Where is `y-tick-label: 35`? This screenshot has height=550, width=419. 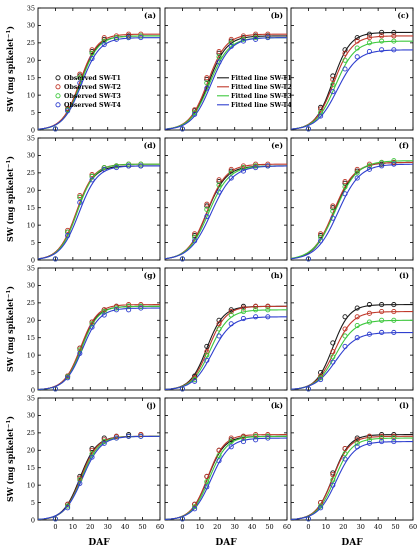
y-tick-label: 35 is located at coordinates (31, 398).